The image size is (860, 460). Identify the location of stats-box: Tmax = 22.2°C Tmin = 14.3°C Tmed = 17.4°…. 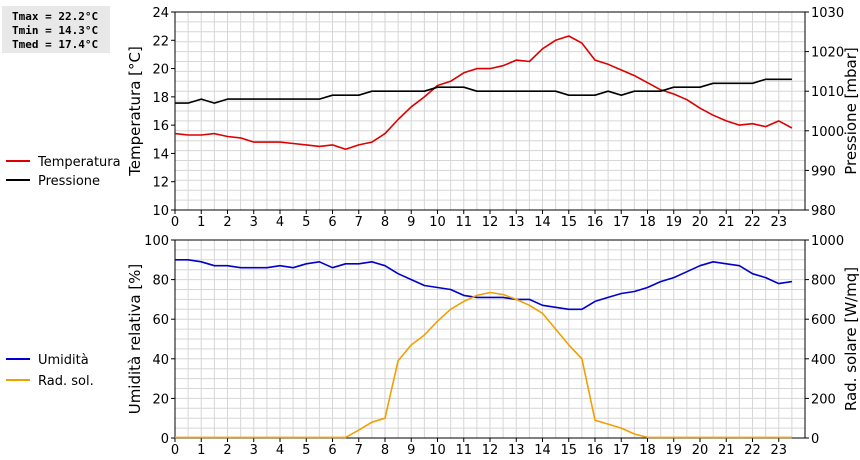
(56, 29).